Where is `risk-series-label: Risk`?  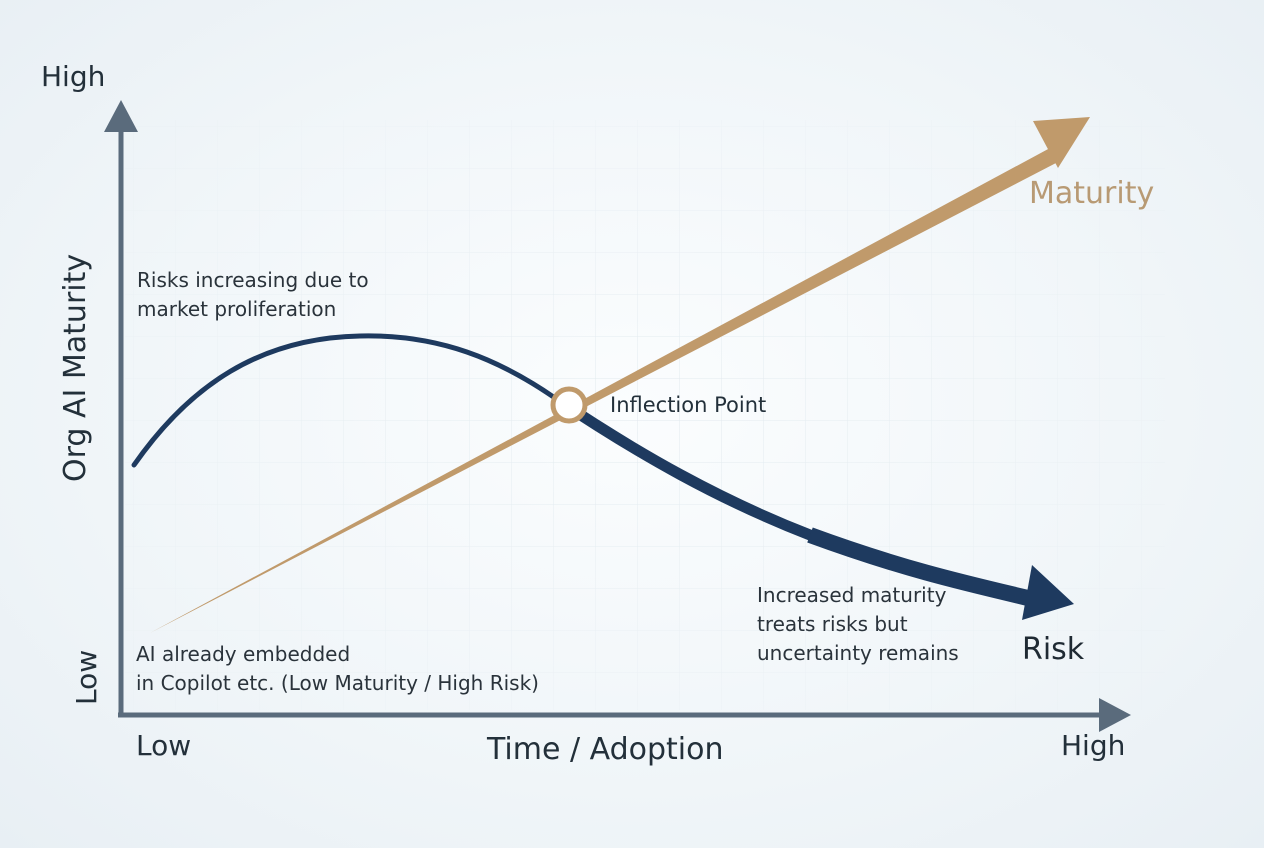 risk-series-label: Risk is located at coordinates (1053, 649).